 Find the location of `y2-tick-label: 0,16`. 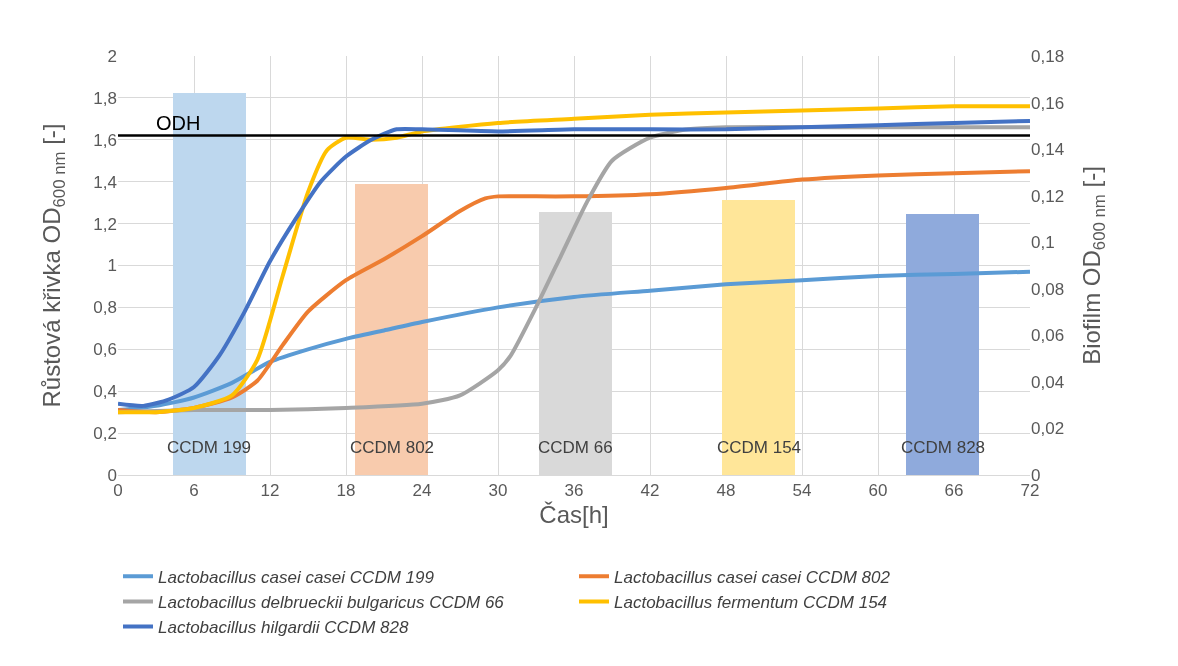

y2-tick-label: 0,16 is located at coordinates (1048, 103).